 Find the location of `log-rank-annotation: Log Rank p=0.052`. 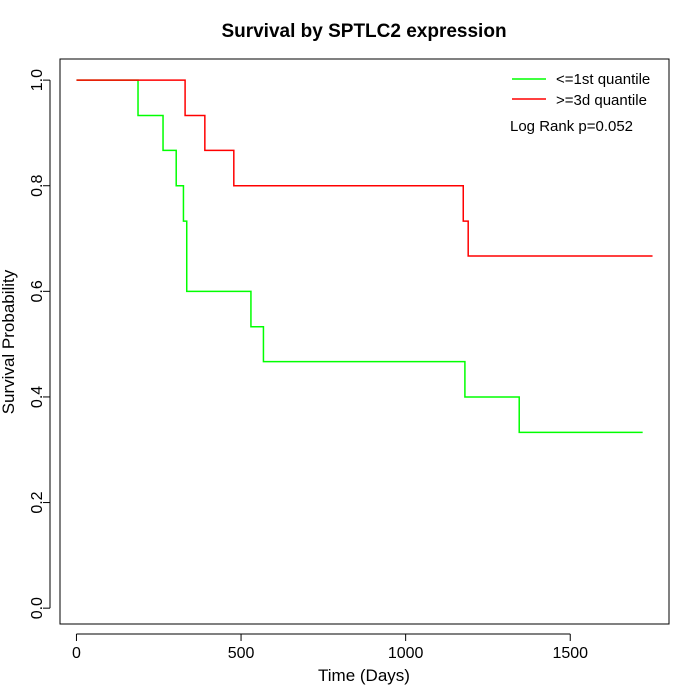

log-rank-annotation: Log Rank p=0.052 is located at coordinates (571, 126).